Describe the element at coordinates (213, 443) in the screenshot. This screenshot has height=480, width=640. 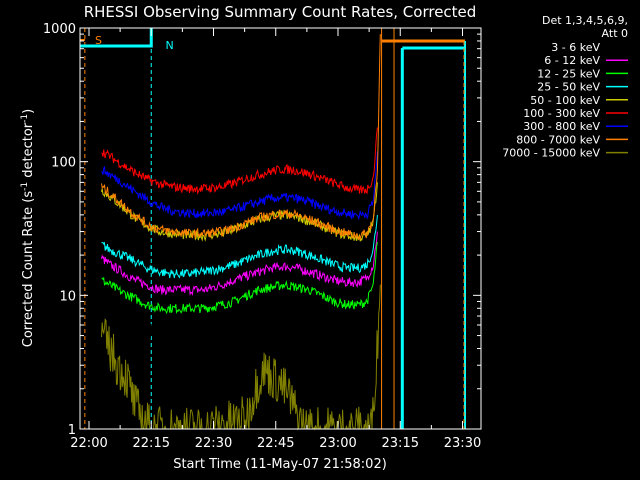
I see `x-tick-label-4: 22:30` at that location.